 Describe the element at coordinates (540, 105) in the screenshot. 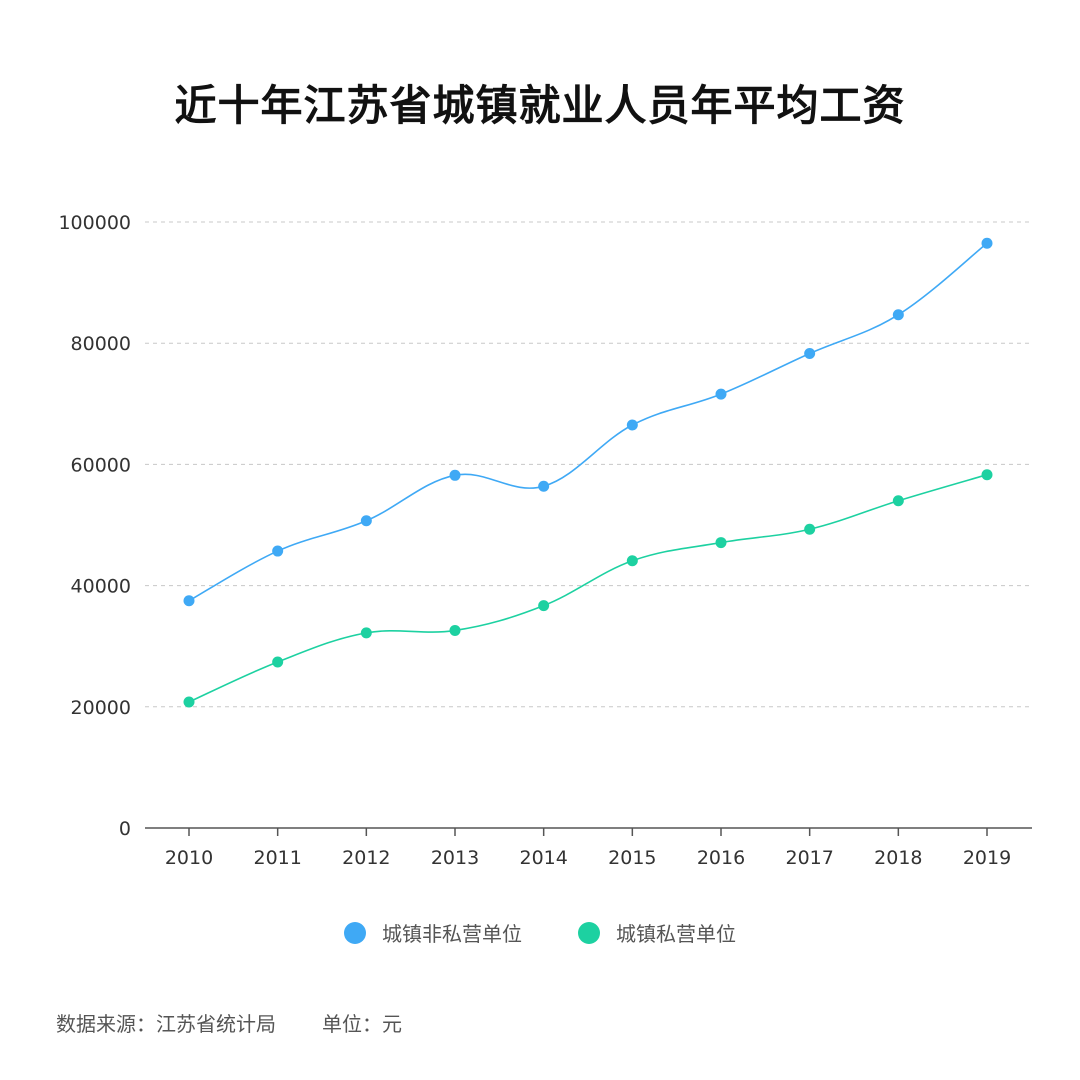

I see `chart-title: 近十年江苏省城镇就业人员年平均工资` at that location.